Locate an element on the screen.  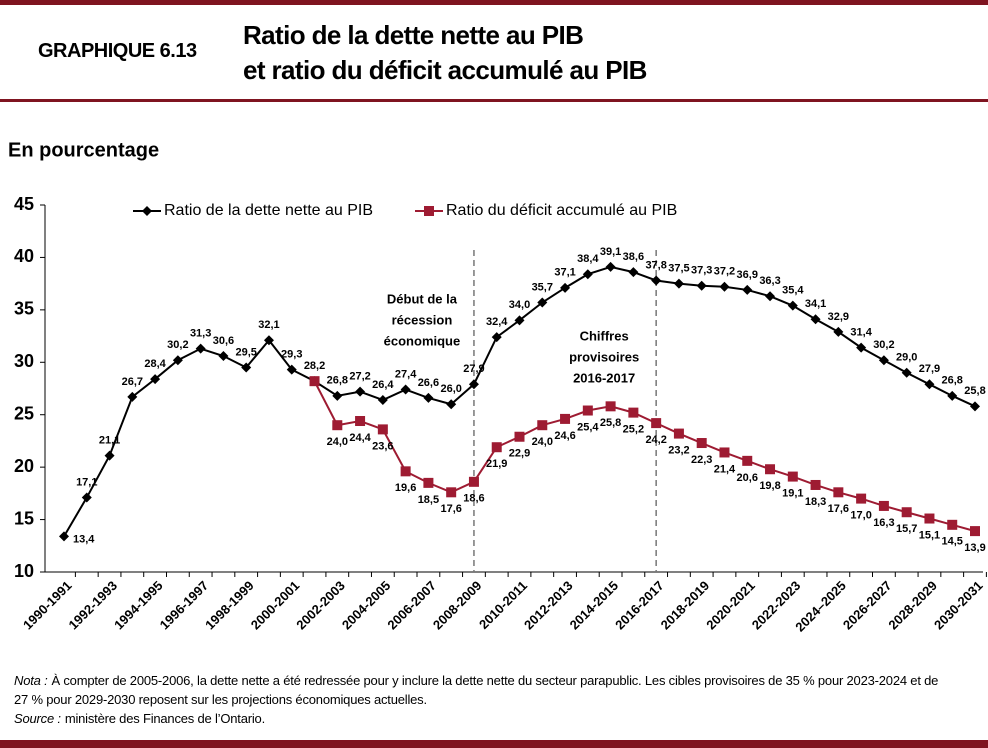
data-label: 18,3 is located at coordinates (815, 502).